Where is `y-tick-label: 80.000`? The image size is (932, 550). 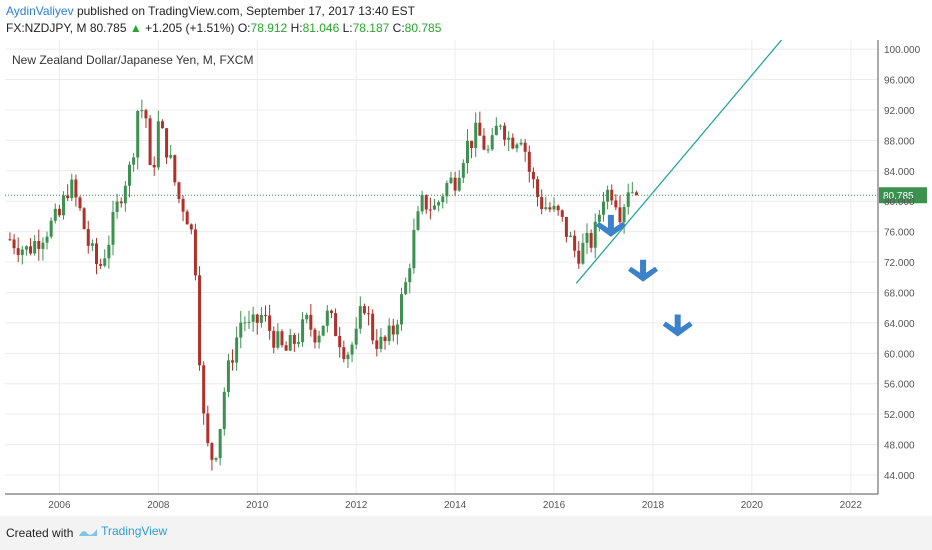 y-tick-label: 80.000 is located at coordinates (899, 202).